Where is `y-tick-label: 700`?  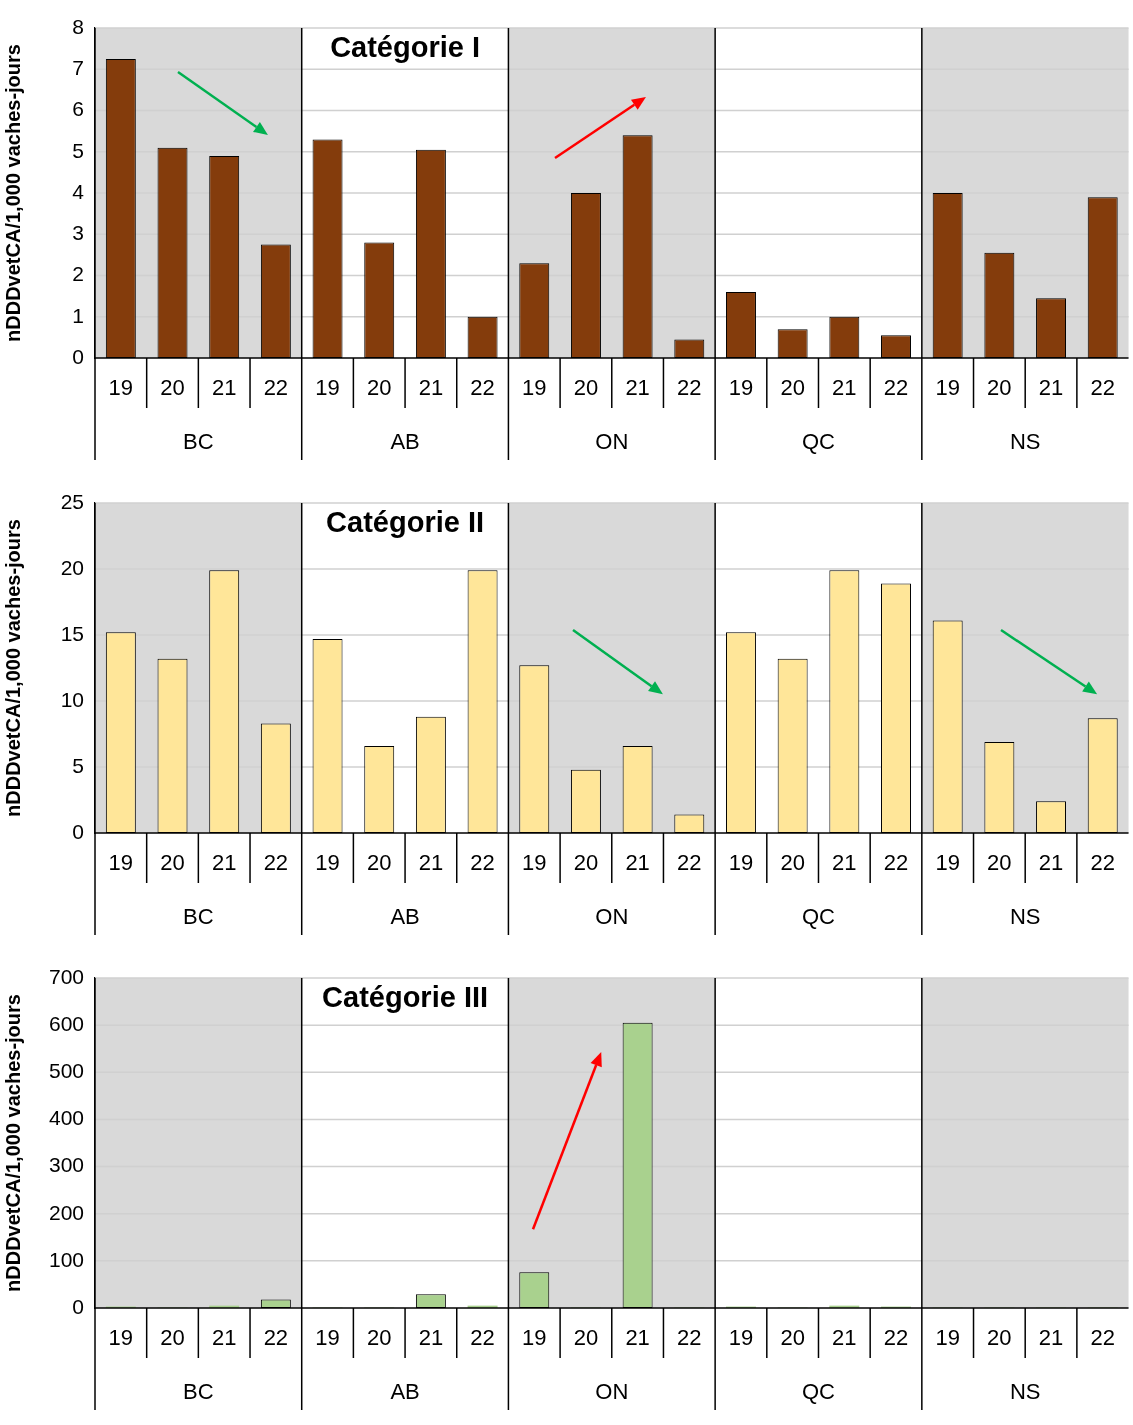
y-tick-label: 700 is located at coordinates (66, 976).